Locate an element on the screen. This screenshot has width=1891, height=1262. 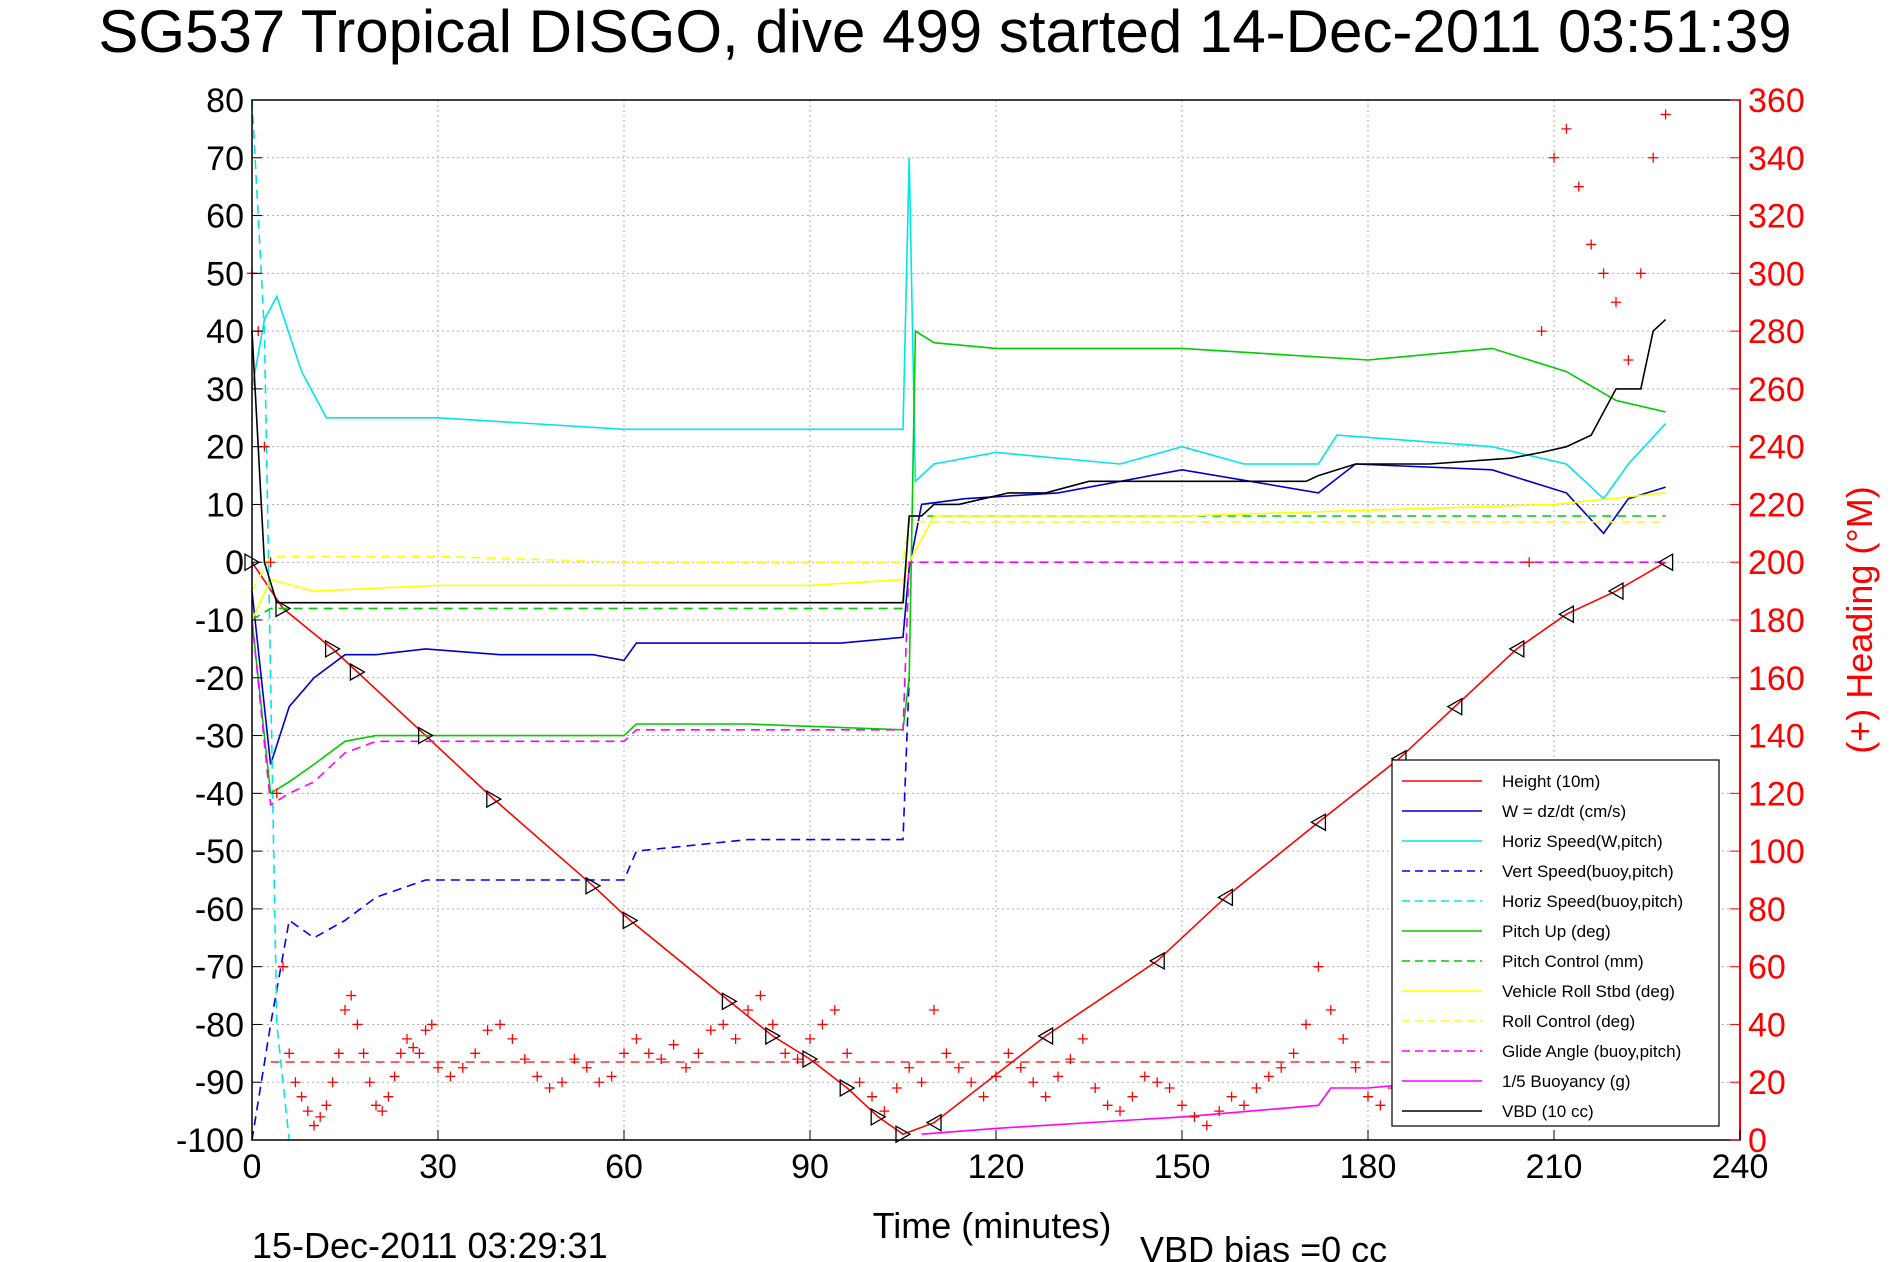
y2-tick-label: 280 is located at coordinates (1776, 332).